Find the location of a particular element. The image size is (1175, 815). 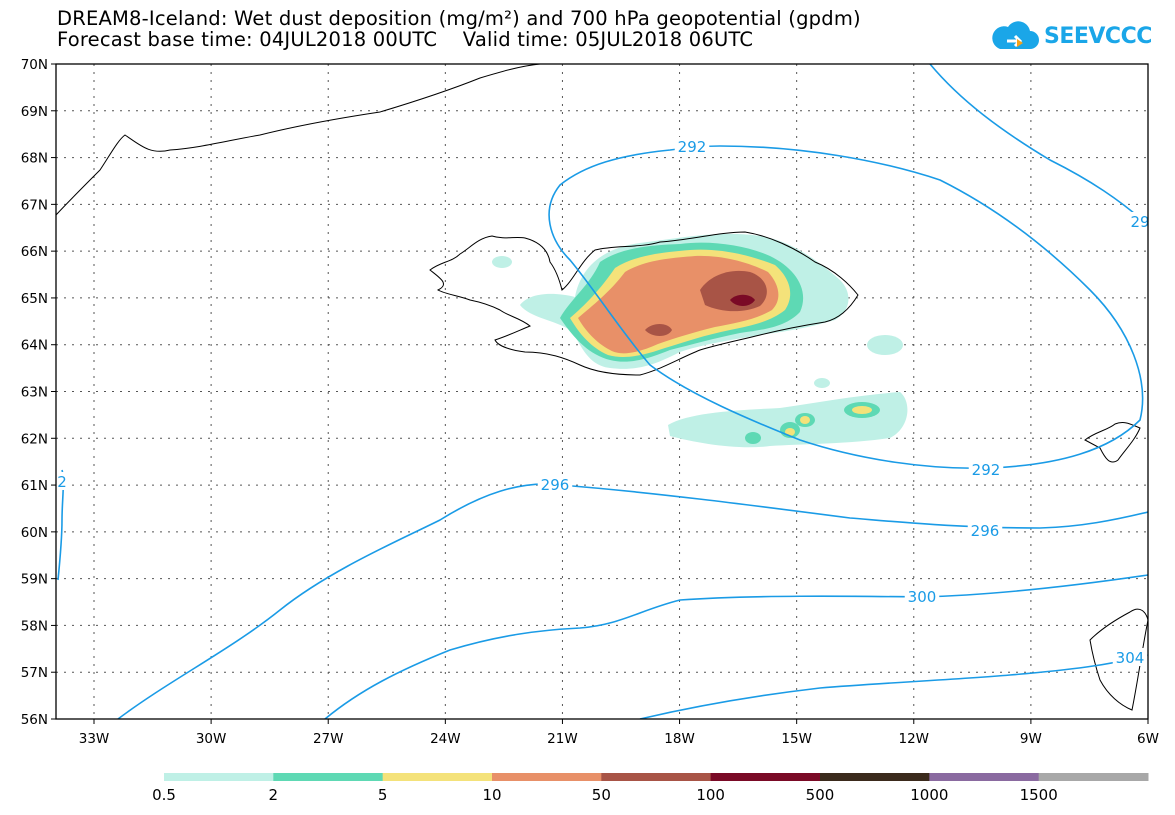

legend-label: 1000 is located at coordinates (929, 795).